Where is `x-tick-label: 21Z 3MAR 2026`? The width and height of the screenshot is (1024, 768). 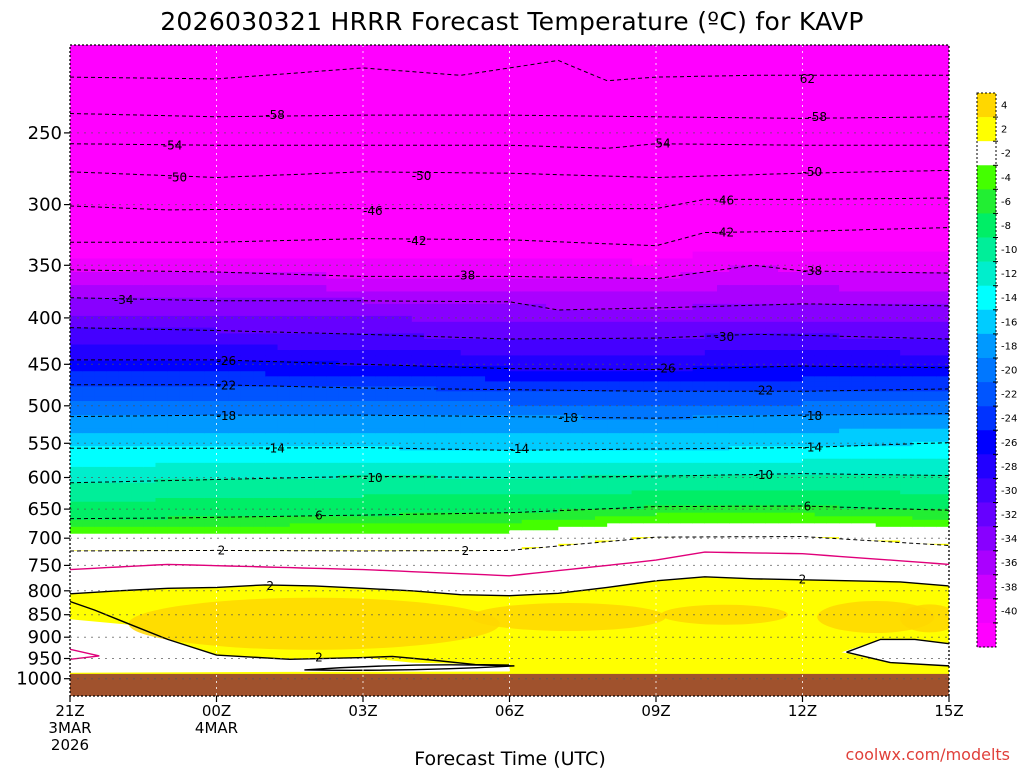 x-tick-label: 21Z 3MAR 2026 is located at coordinates (69, 728).